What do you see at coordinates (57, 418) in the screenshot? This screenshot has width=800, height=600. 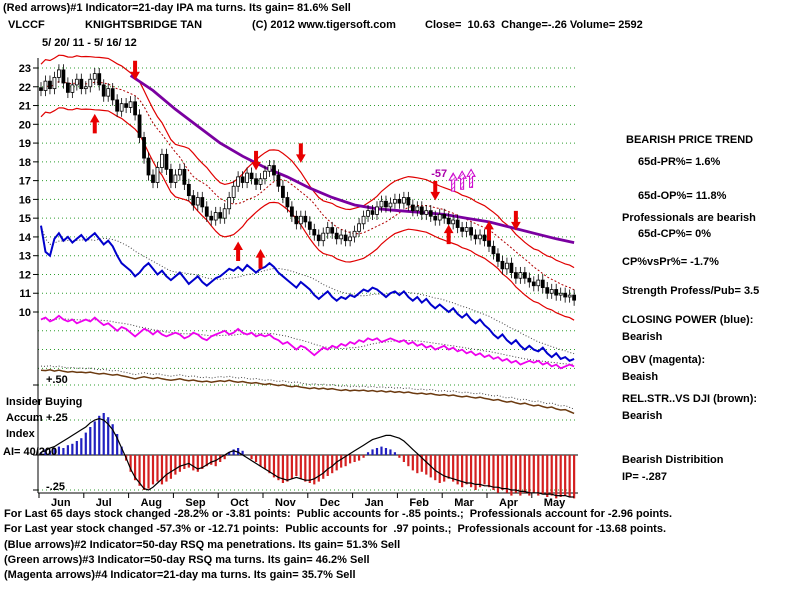 I see `accum-plus25-label: +.25` at bounding box center [57, 418].